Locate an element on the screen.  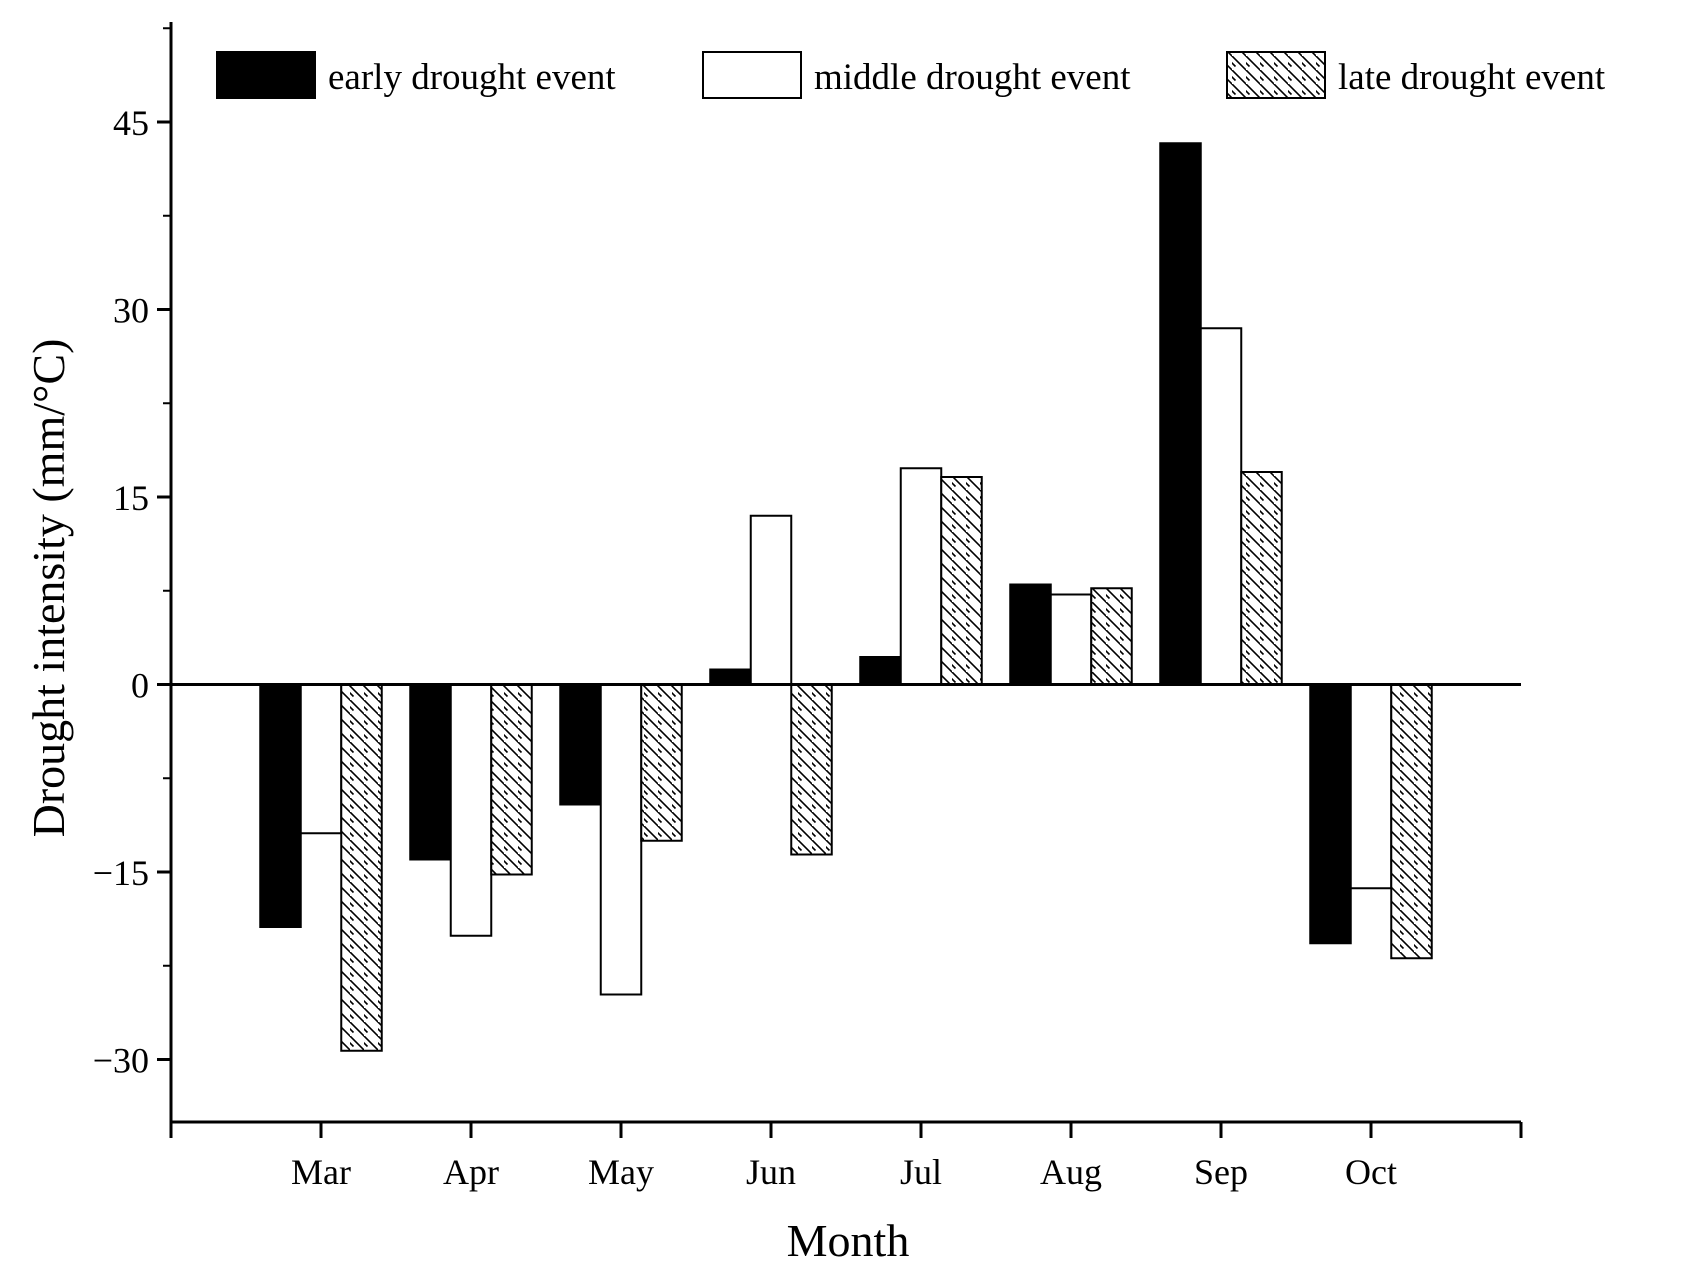
y-tick-label: −15 is located at coordinates (121, 873).